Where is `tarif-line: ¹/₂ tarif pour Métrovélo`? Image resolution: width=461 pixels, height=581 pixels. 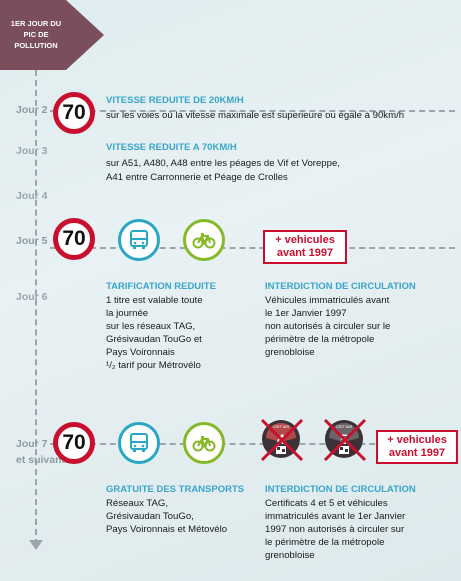 tarif-line: ¹/₂ tarif pour Métrovélo is located at coordinates (153, 365).